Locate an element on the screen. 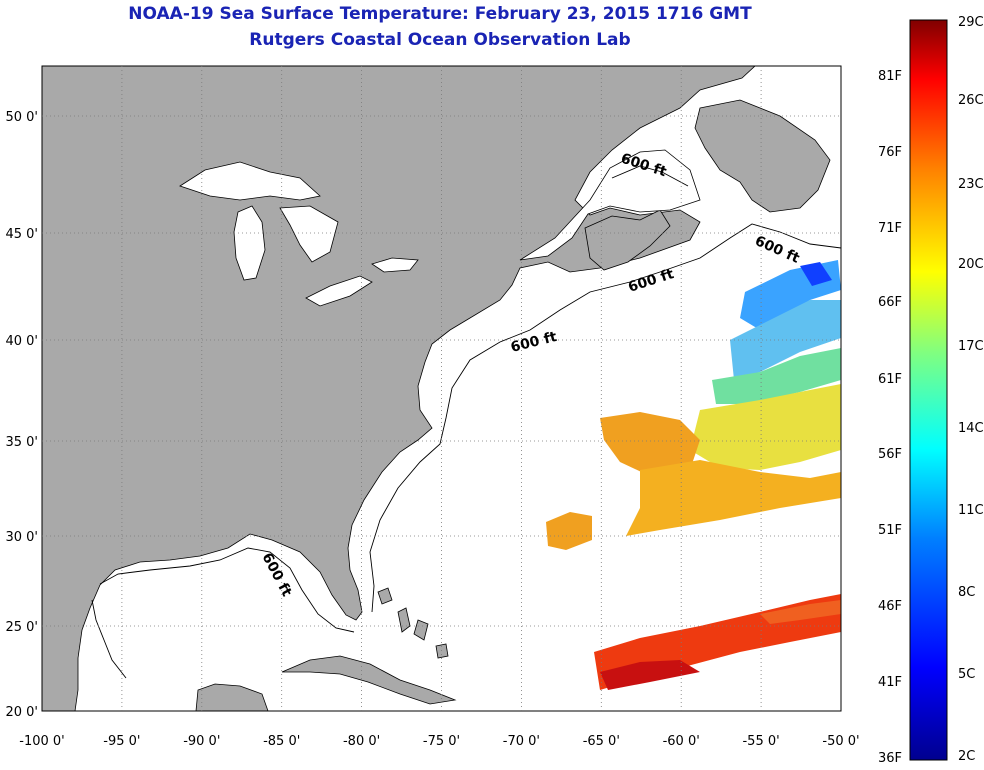 The width and height of the screenshot is (984, 770). longitude-tick-label: -75 0' is located at coordinates (441, 741).